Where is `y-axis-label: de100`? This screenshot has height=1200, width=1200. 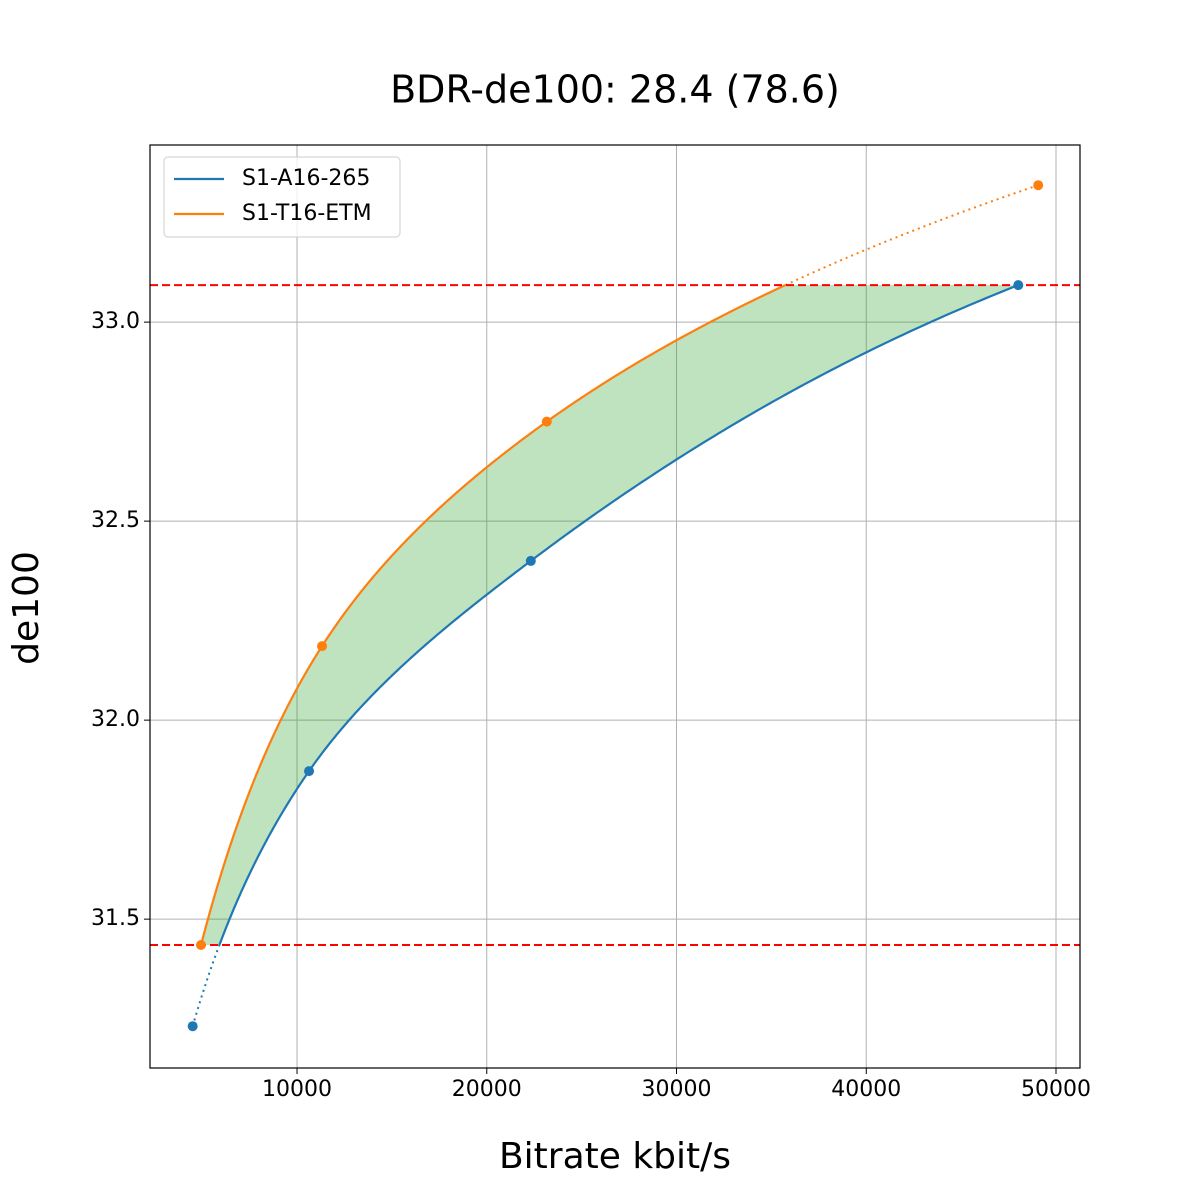
y-axis-label: de100 is located at coordinates (26, 608).